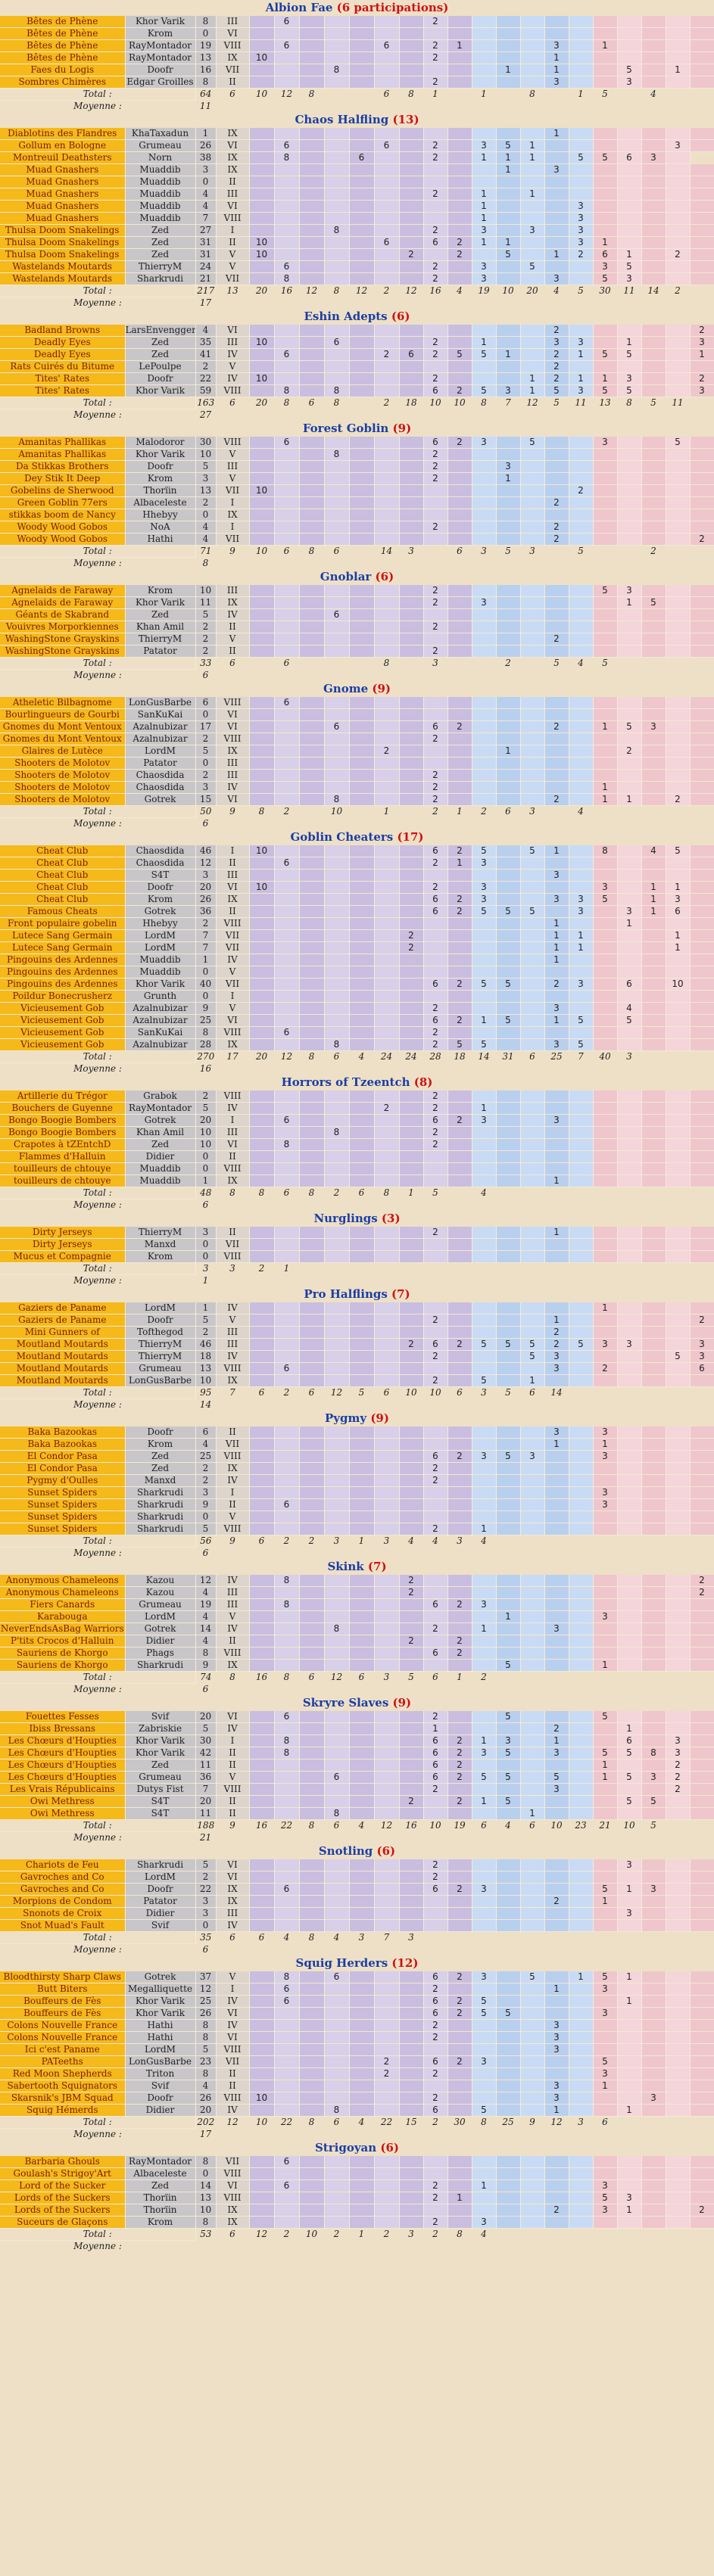  Describe the element at coordinates (206, 2013) in the screenshot. I see `score: 26` at that location.